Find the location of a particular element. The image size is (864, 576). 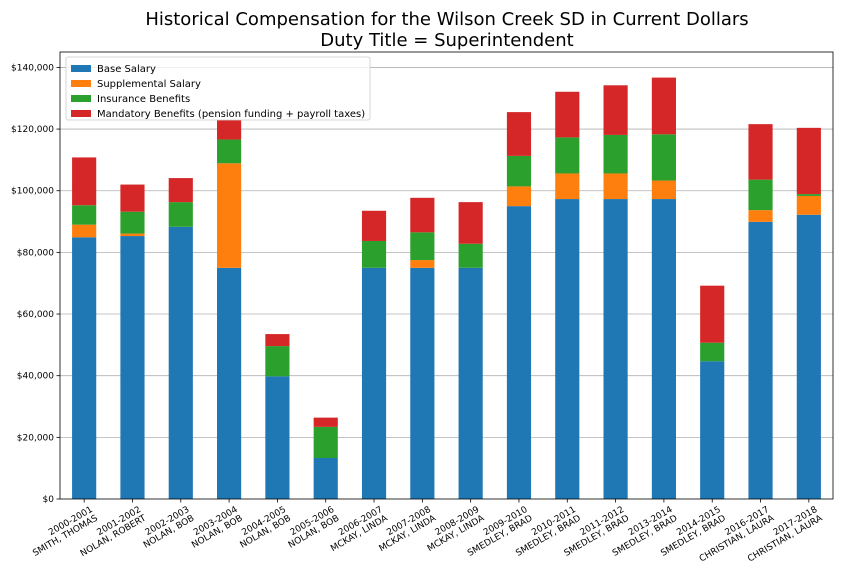

y-tick-label: $0 is located at coordinates (49, 500).